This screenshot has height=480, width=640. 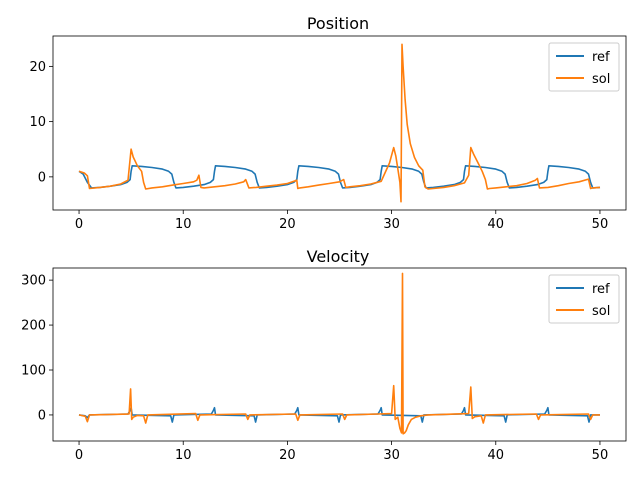 What do you see at coordinates (495, 455) in the screenshot?
I see `velocity-x-tick-label: 40` at bounding box center [495, 455].